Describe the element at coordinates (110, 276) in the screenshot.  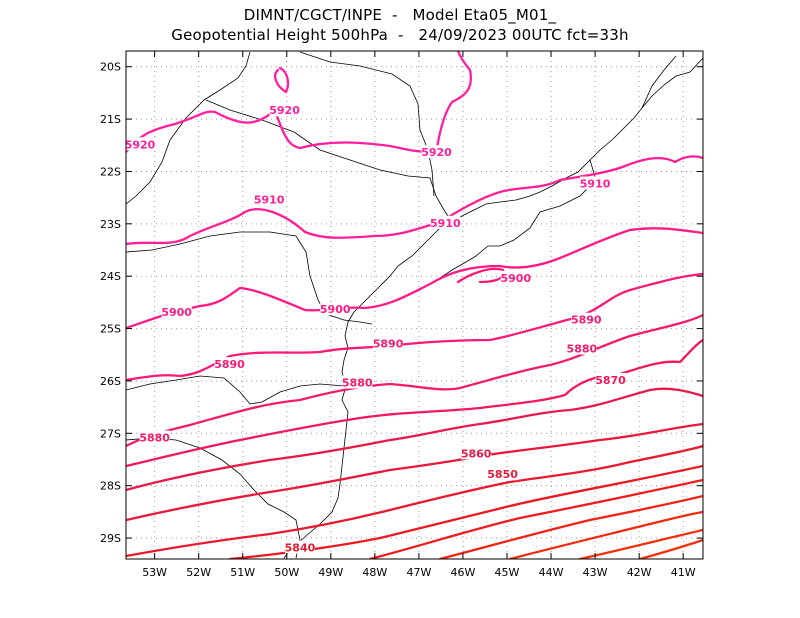
I see `y-tick-label: 24S` at that location.